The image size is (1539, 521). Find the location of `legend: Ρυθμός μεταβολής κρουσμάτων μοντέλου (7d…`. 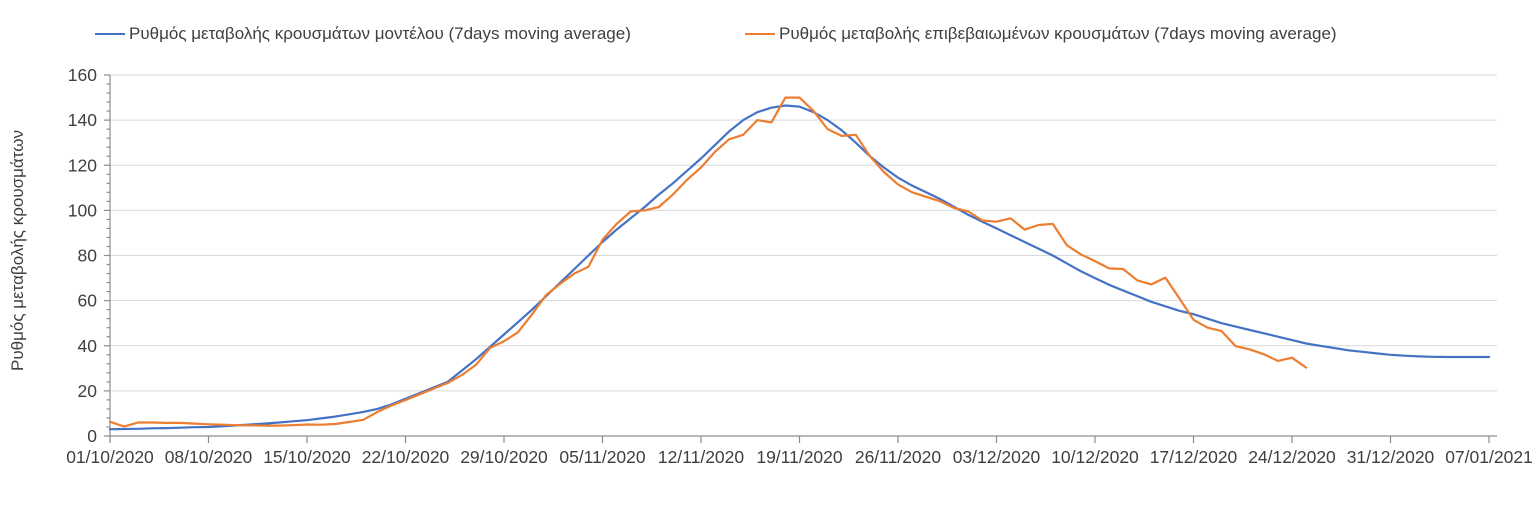

legend: Ρυθμός μεταβολής κρουσμάτων μοντέλου (7d… is located at coordinates (769, 25).